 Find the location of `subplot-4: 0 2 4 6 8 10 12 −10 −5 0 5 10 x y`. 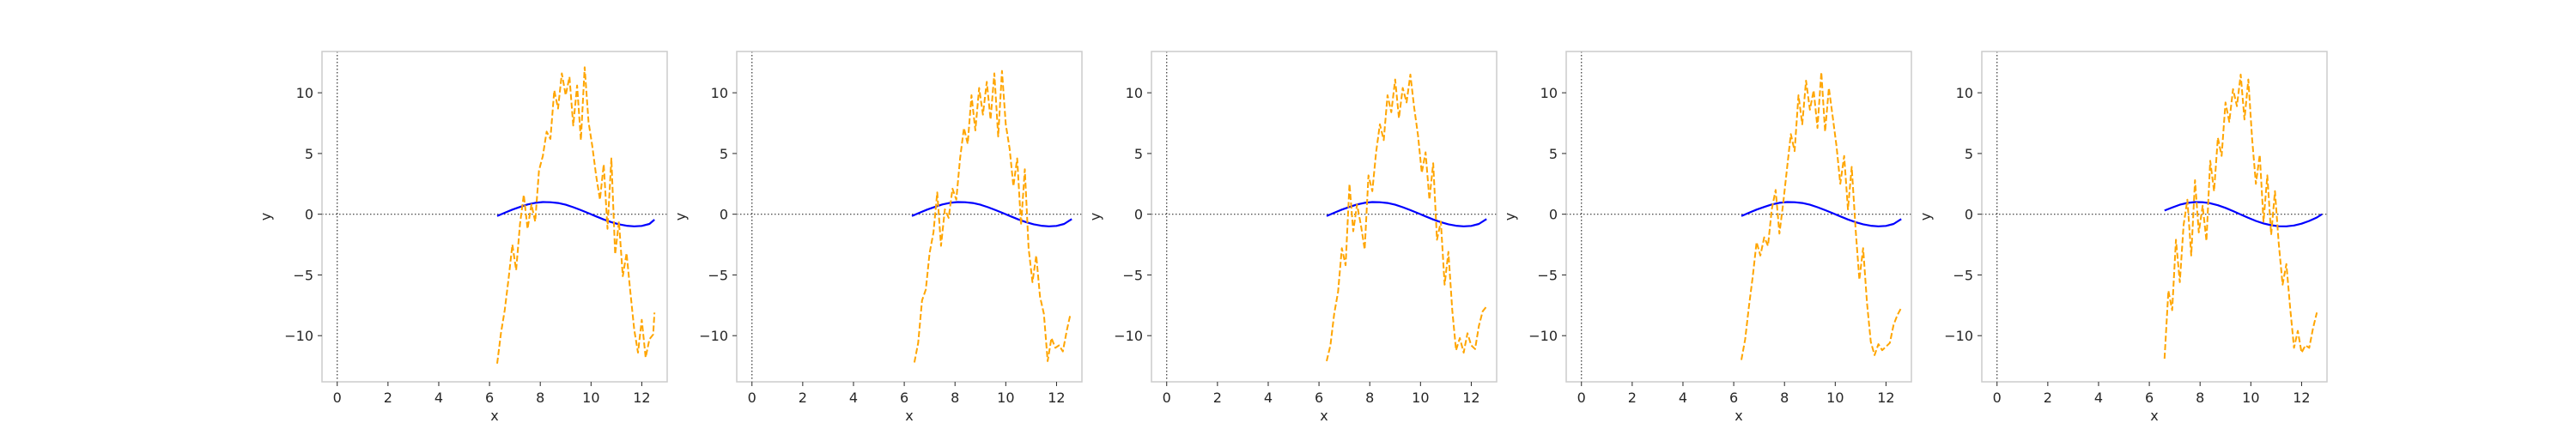

subplot-4: 0 2 4 6 8 10 12 −10 −5 0 5 10 x y is located at coordinates (1707, 238).